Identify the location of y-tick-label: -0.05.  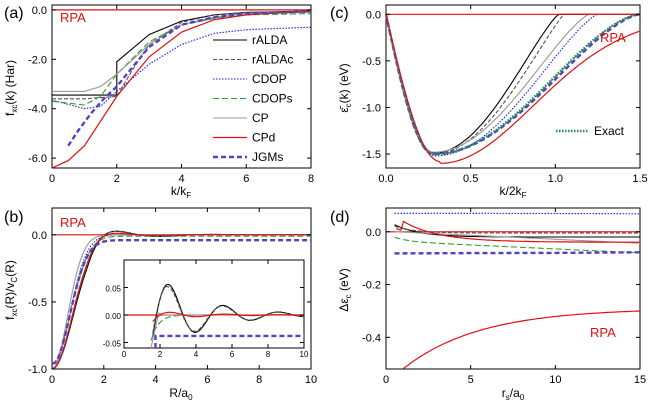
(112, 344).